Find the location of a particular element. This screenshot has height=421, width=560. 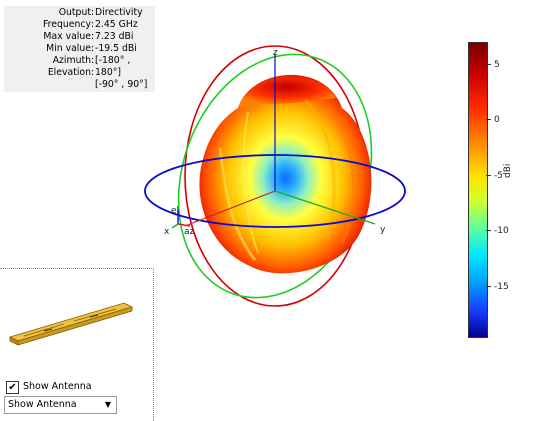

info-value: Directivity is located at coordinates (119, 12).